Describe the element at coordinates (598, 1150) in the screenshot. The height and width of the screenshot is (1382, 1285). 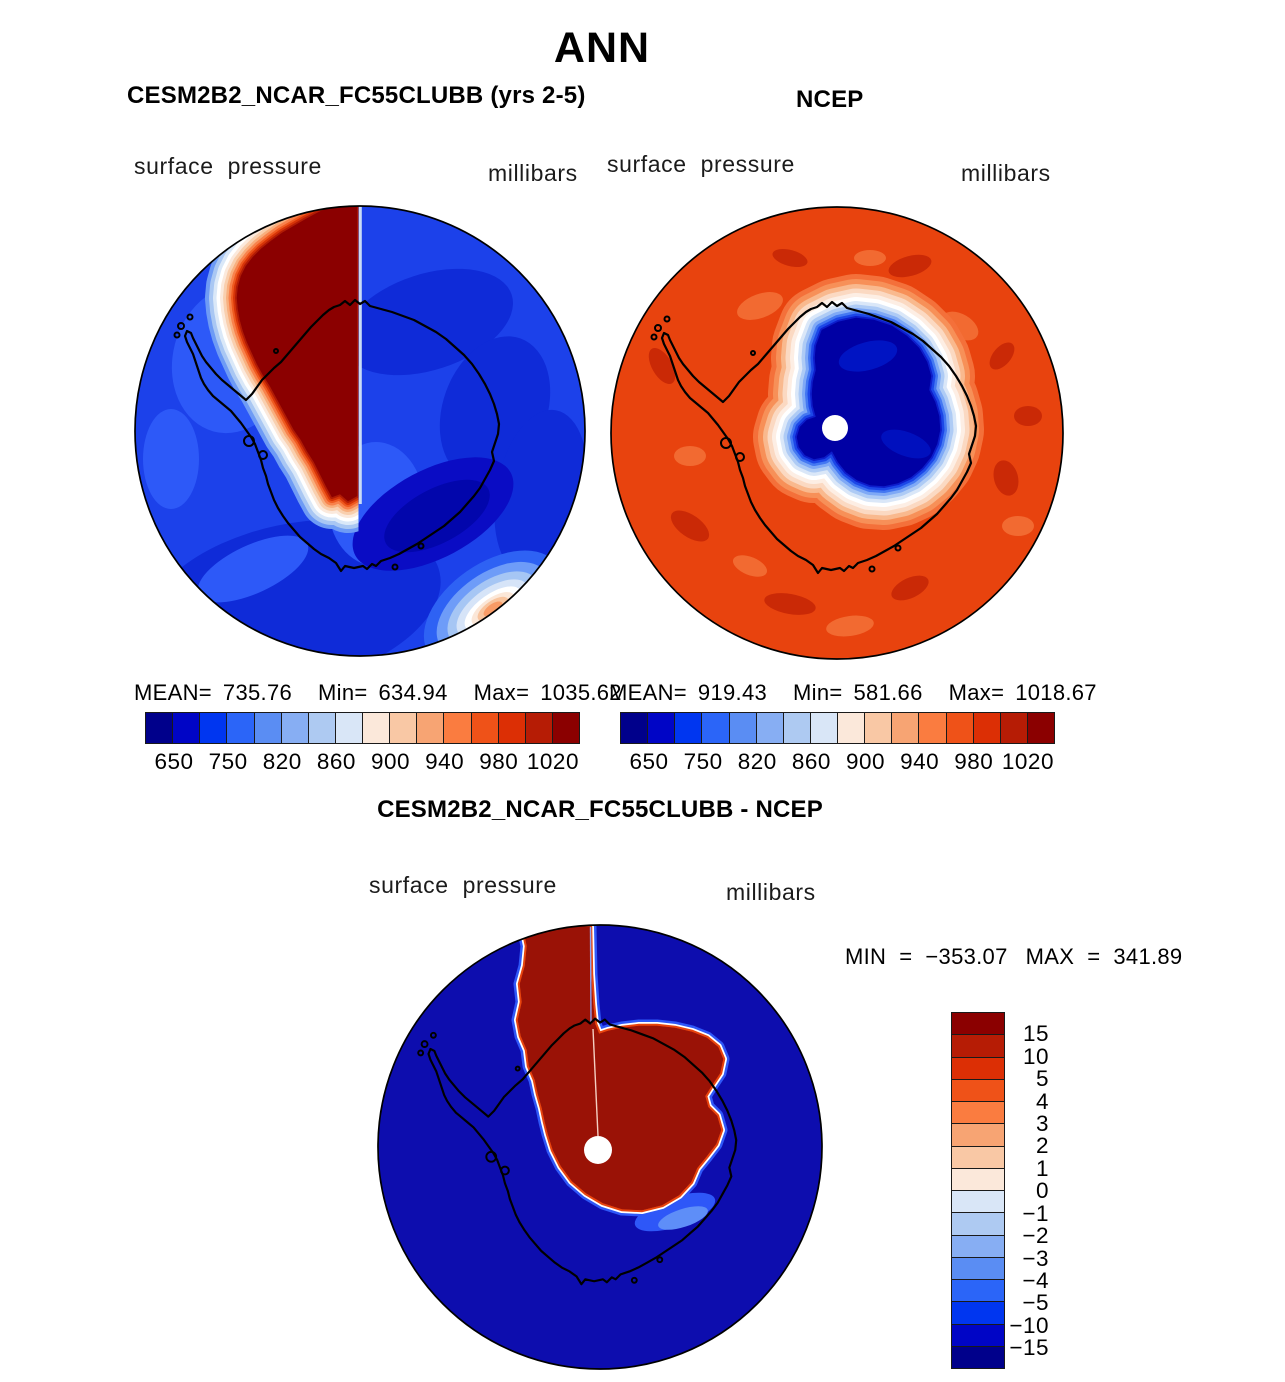
I see `pole-hole` at that location.